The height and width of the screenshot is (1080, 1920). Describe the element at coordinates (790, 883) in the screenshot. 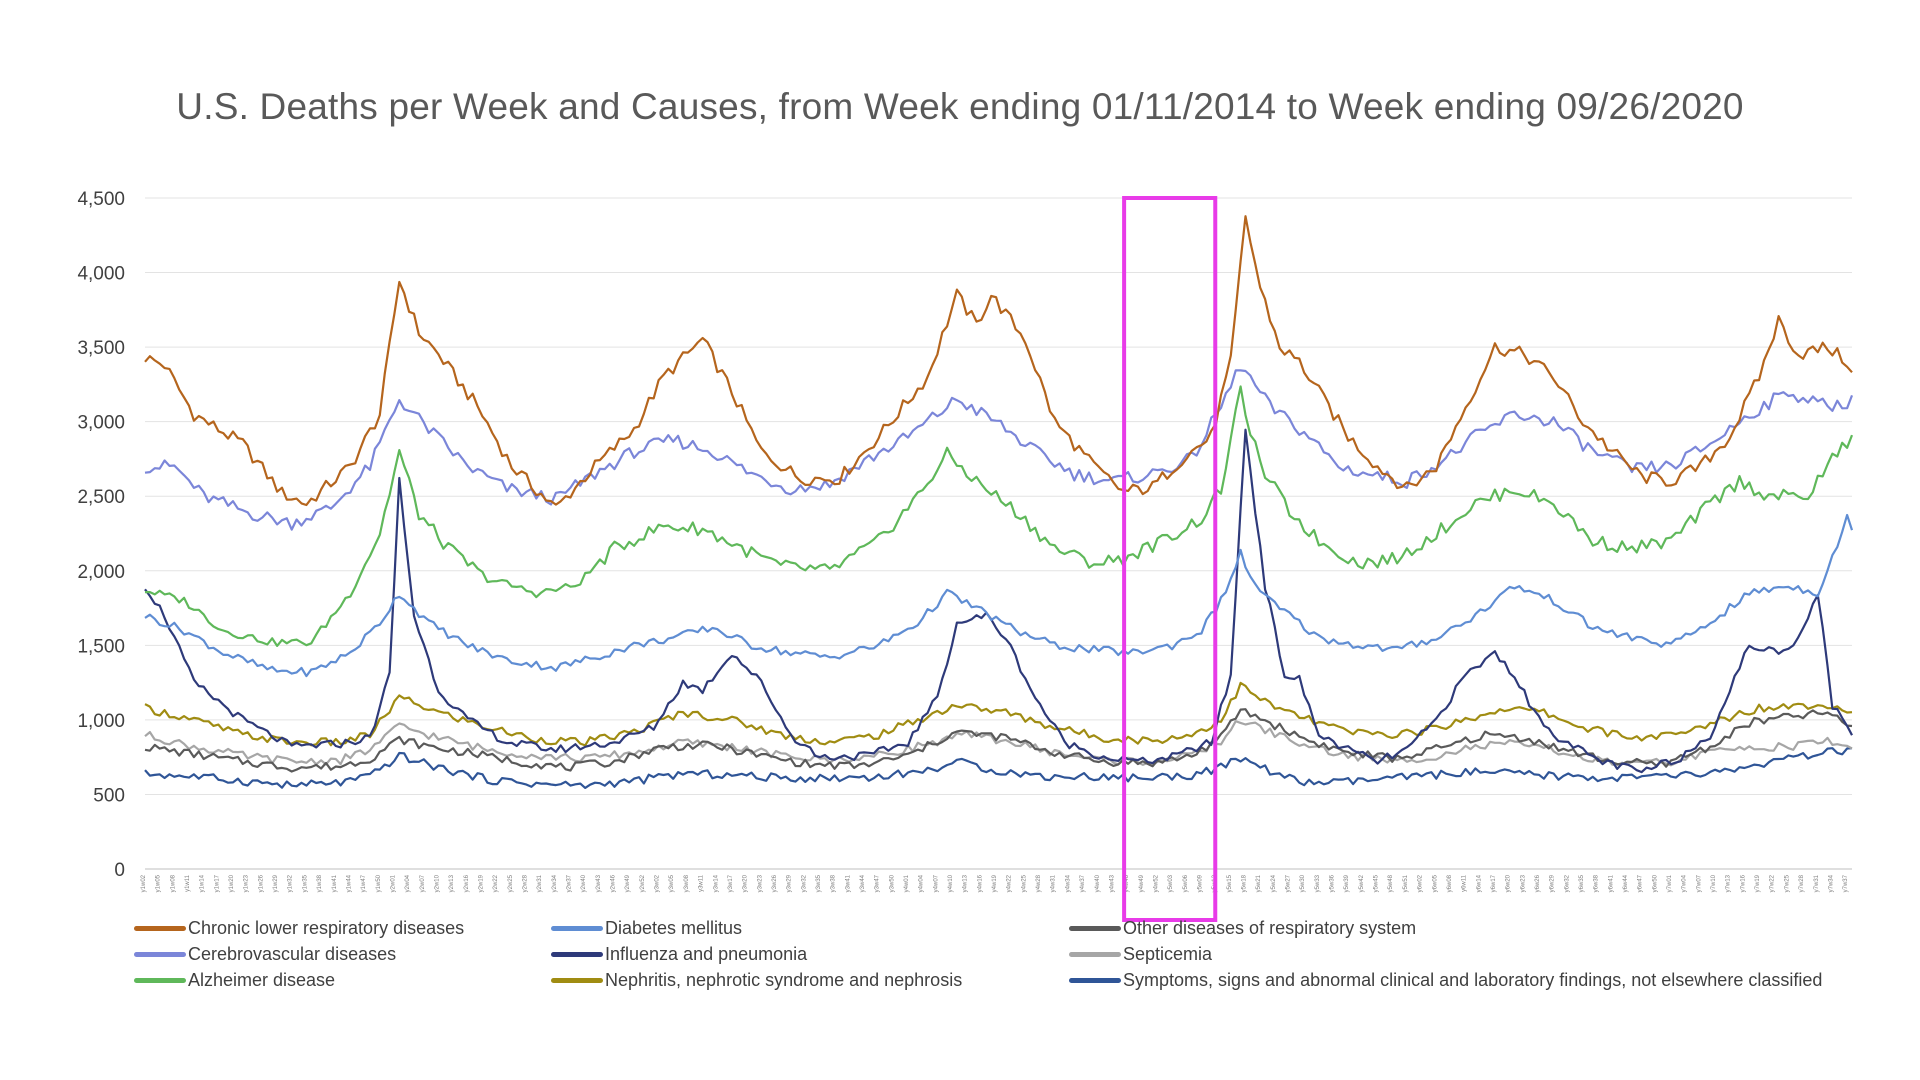

I see `x-tick-label: y3w29` at that location.